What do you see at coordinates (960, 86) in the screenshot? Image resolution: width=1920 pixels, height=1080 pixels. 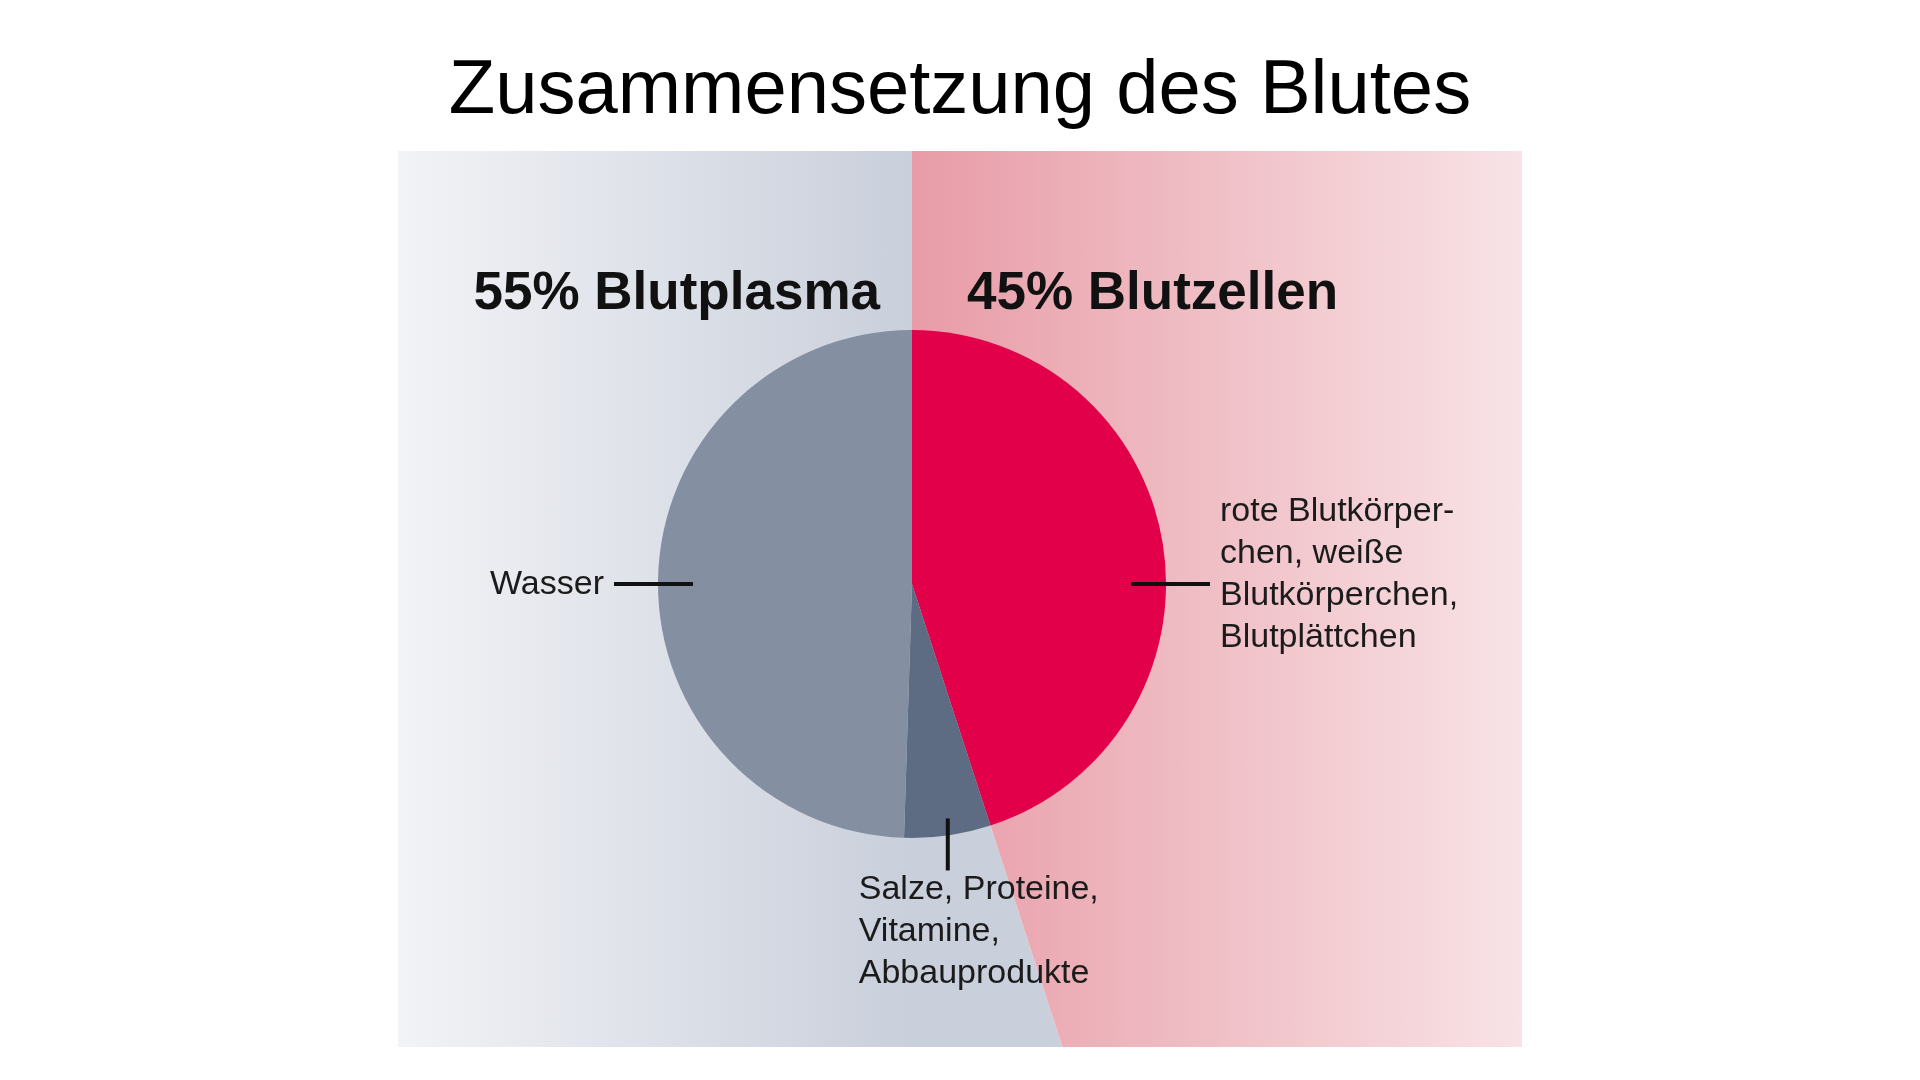 I see `chart-title: Zusammensetzung des Blutes` at bounding box center [960, 86].